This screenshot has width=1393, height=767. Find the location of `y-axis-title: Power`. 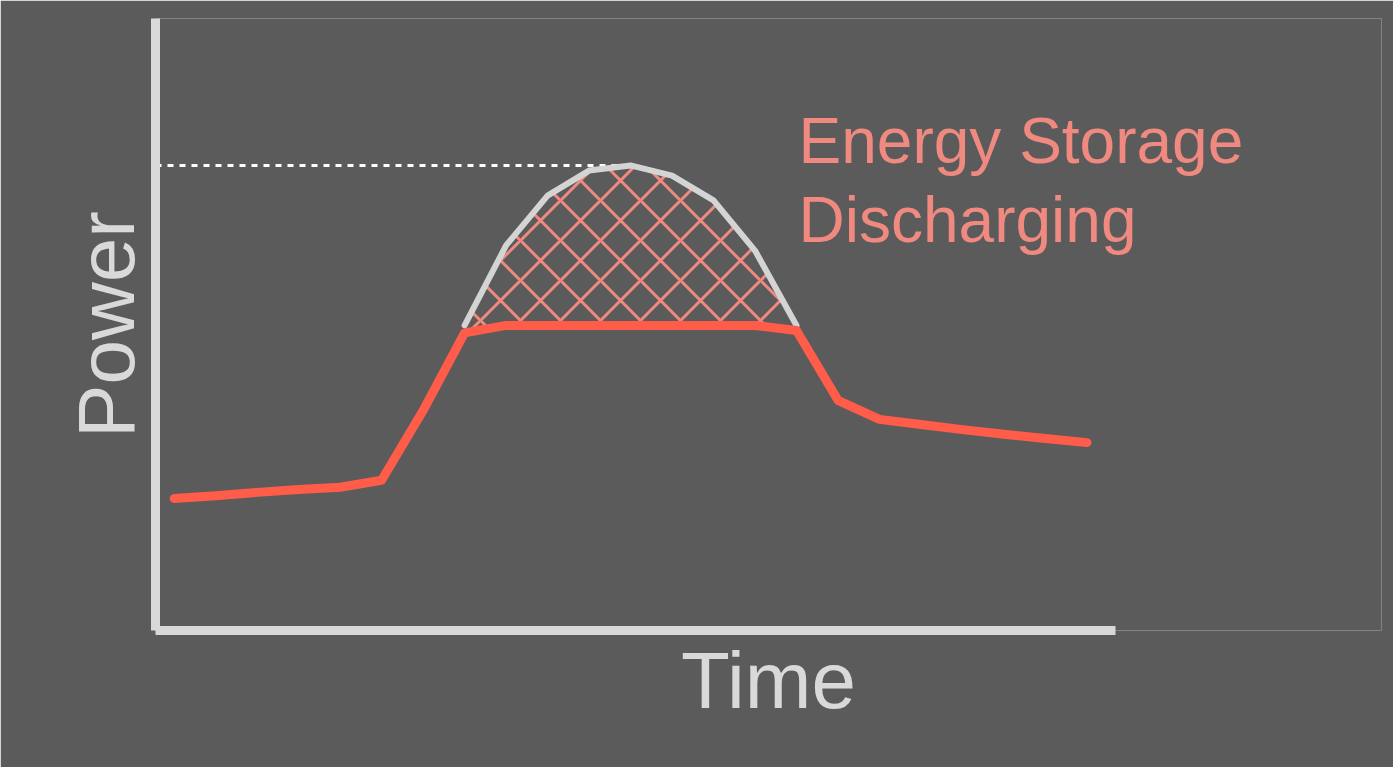

y-axis-title: Power is located at coordinates (106, 324).